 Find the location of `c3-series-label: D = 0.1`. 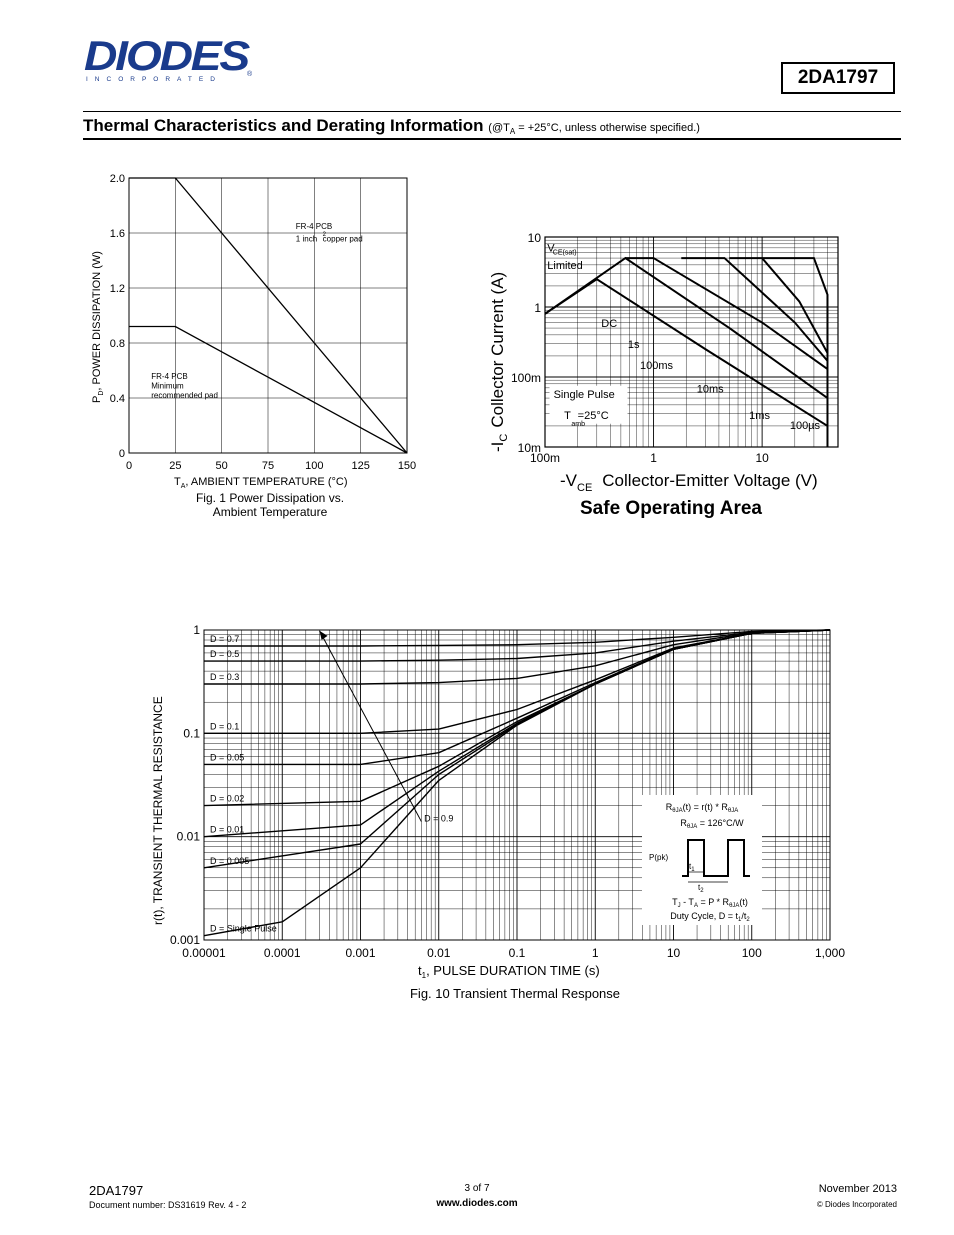

c3-series-label: D = 0.1 is located at coordinates (224, 726).